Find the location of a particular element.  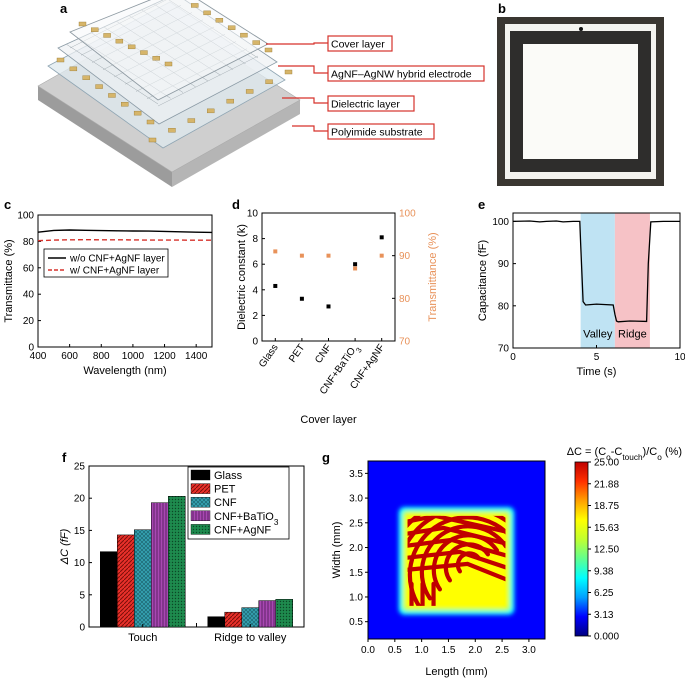

callout-label: AgNF–AgNW hybrid electrode is located at coordinates (401, 75).